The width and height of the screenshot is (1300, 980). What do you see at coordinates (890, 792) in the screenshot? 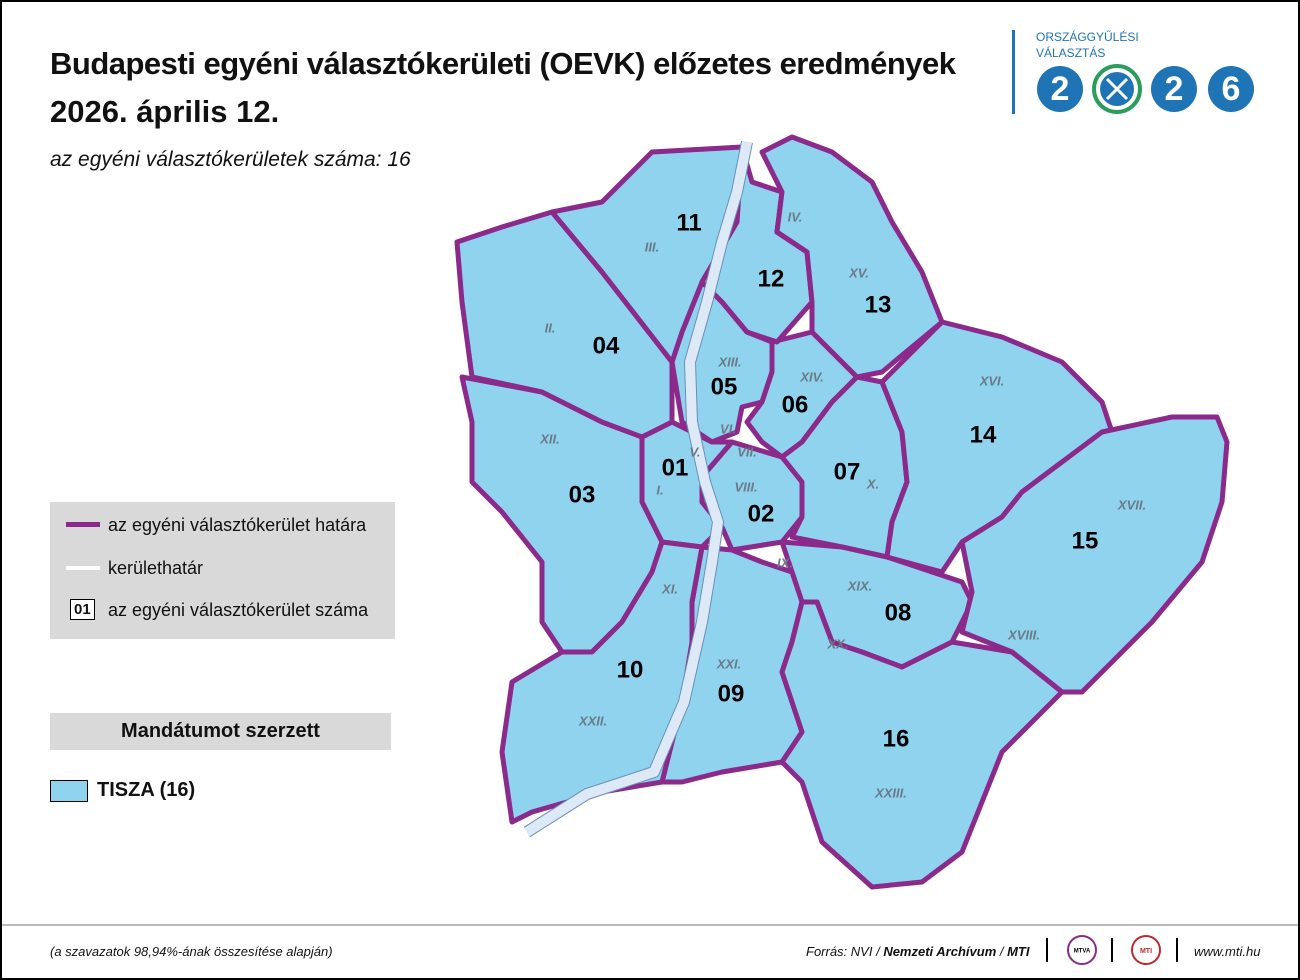
I see `borough-label: XXIII.` at bounding box center [890, 792].